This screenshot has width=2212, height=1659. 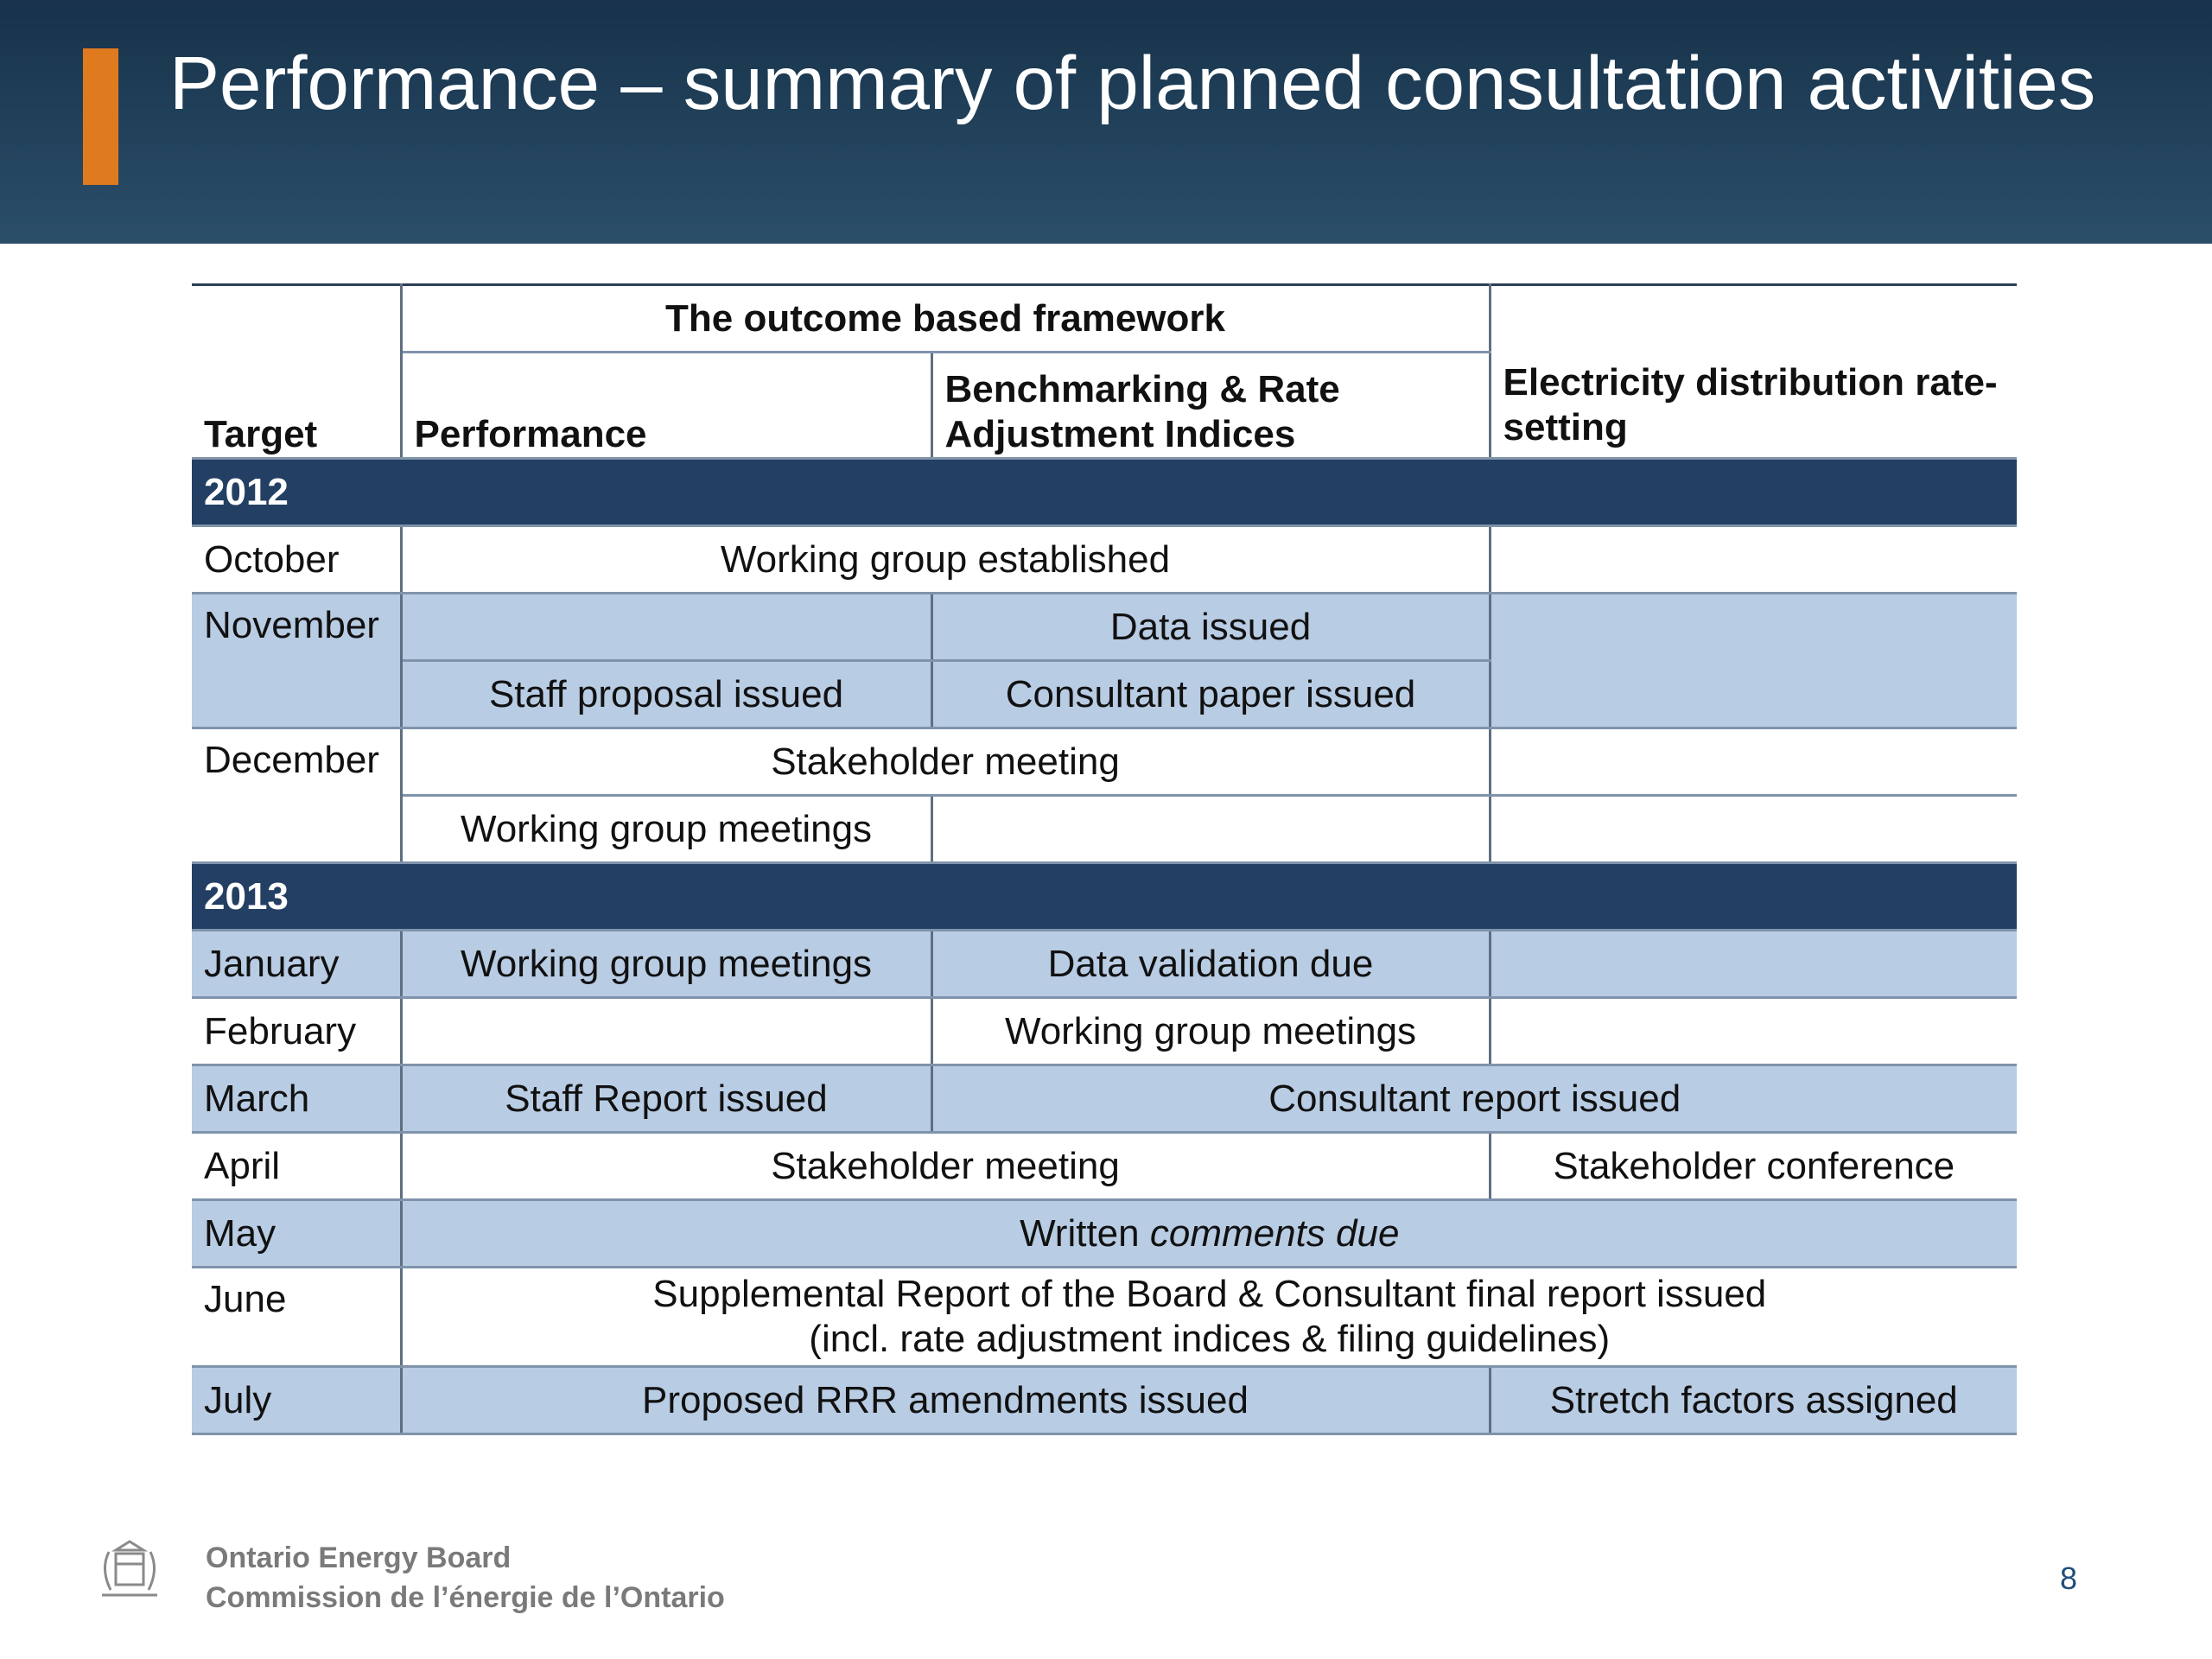 I want to click on activity-text-italic: comments due, so click(x=1274, y=1233).